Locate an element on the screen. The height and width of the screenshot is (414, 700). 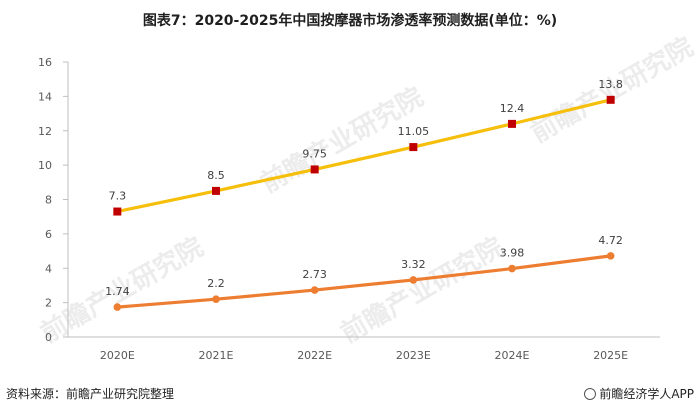
y-tick-label: 14 is located at coordinates (45, 96).